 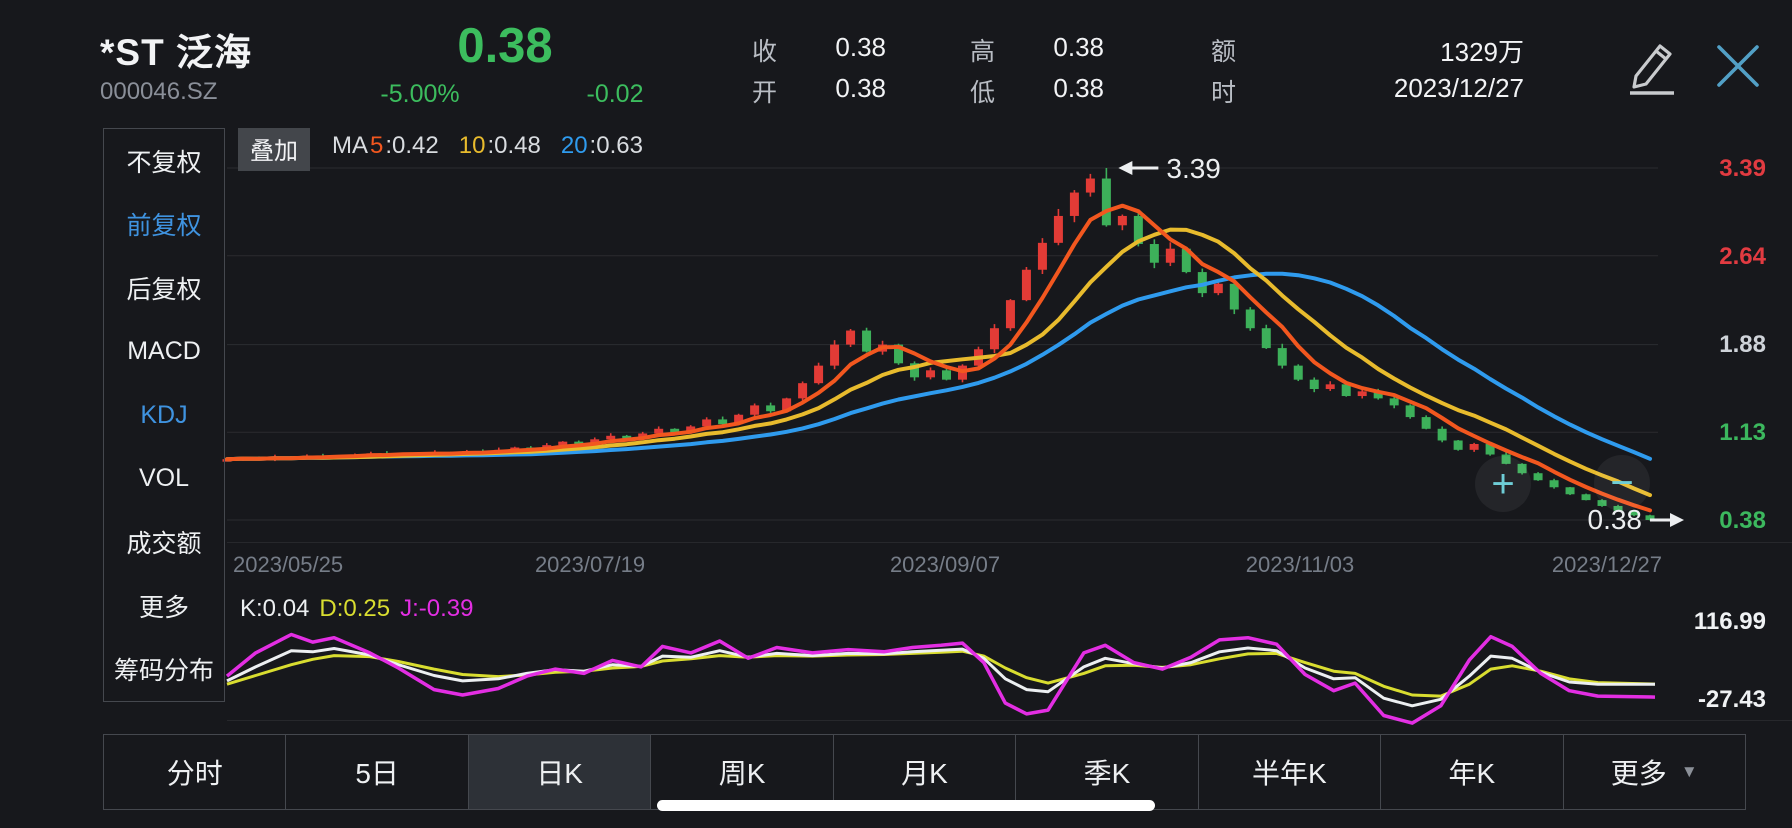 What do you see at coordinates (1224, 93) in the screenshot?
I see `quote-label-time: 时` at bounding box center [1224, 93].